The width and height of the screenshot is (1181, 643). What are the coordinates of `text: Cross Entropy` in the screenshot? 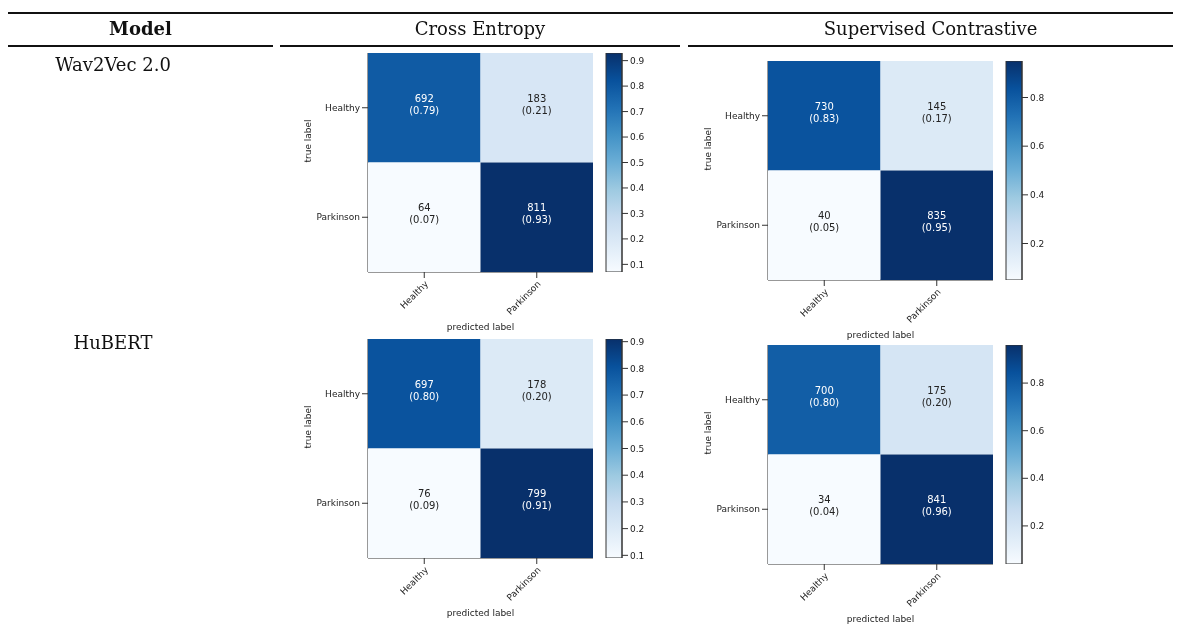 It's located at (480, 28).